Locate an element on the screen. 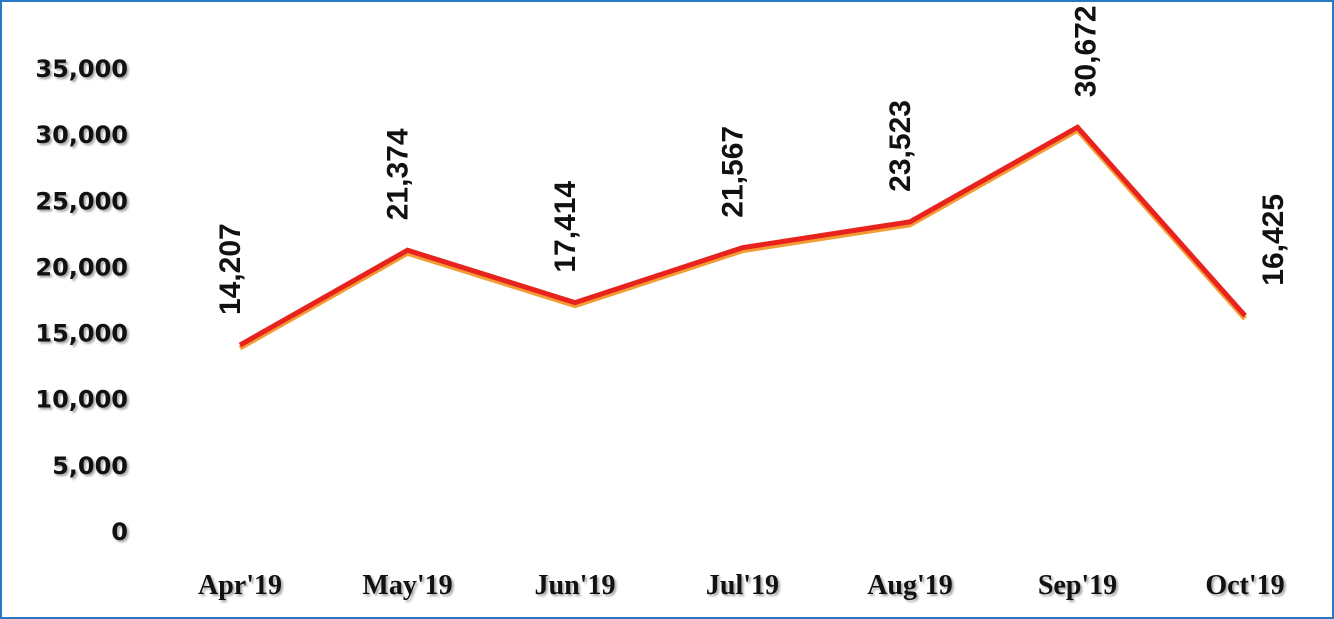  x-tick-label: Apr'19 is located at coordinates (240, 585).